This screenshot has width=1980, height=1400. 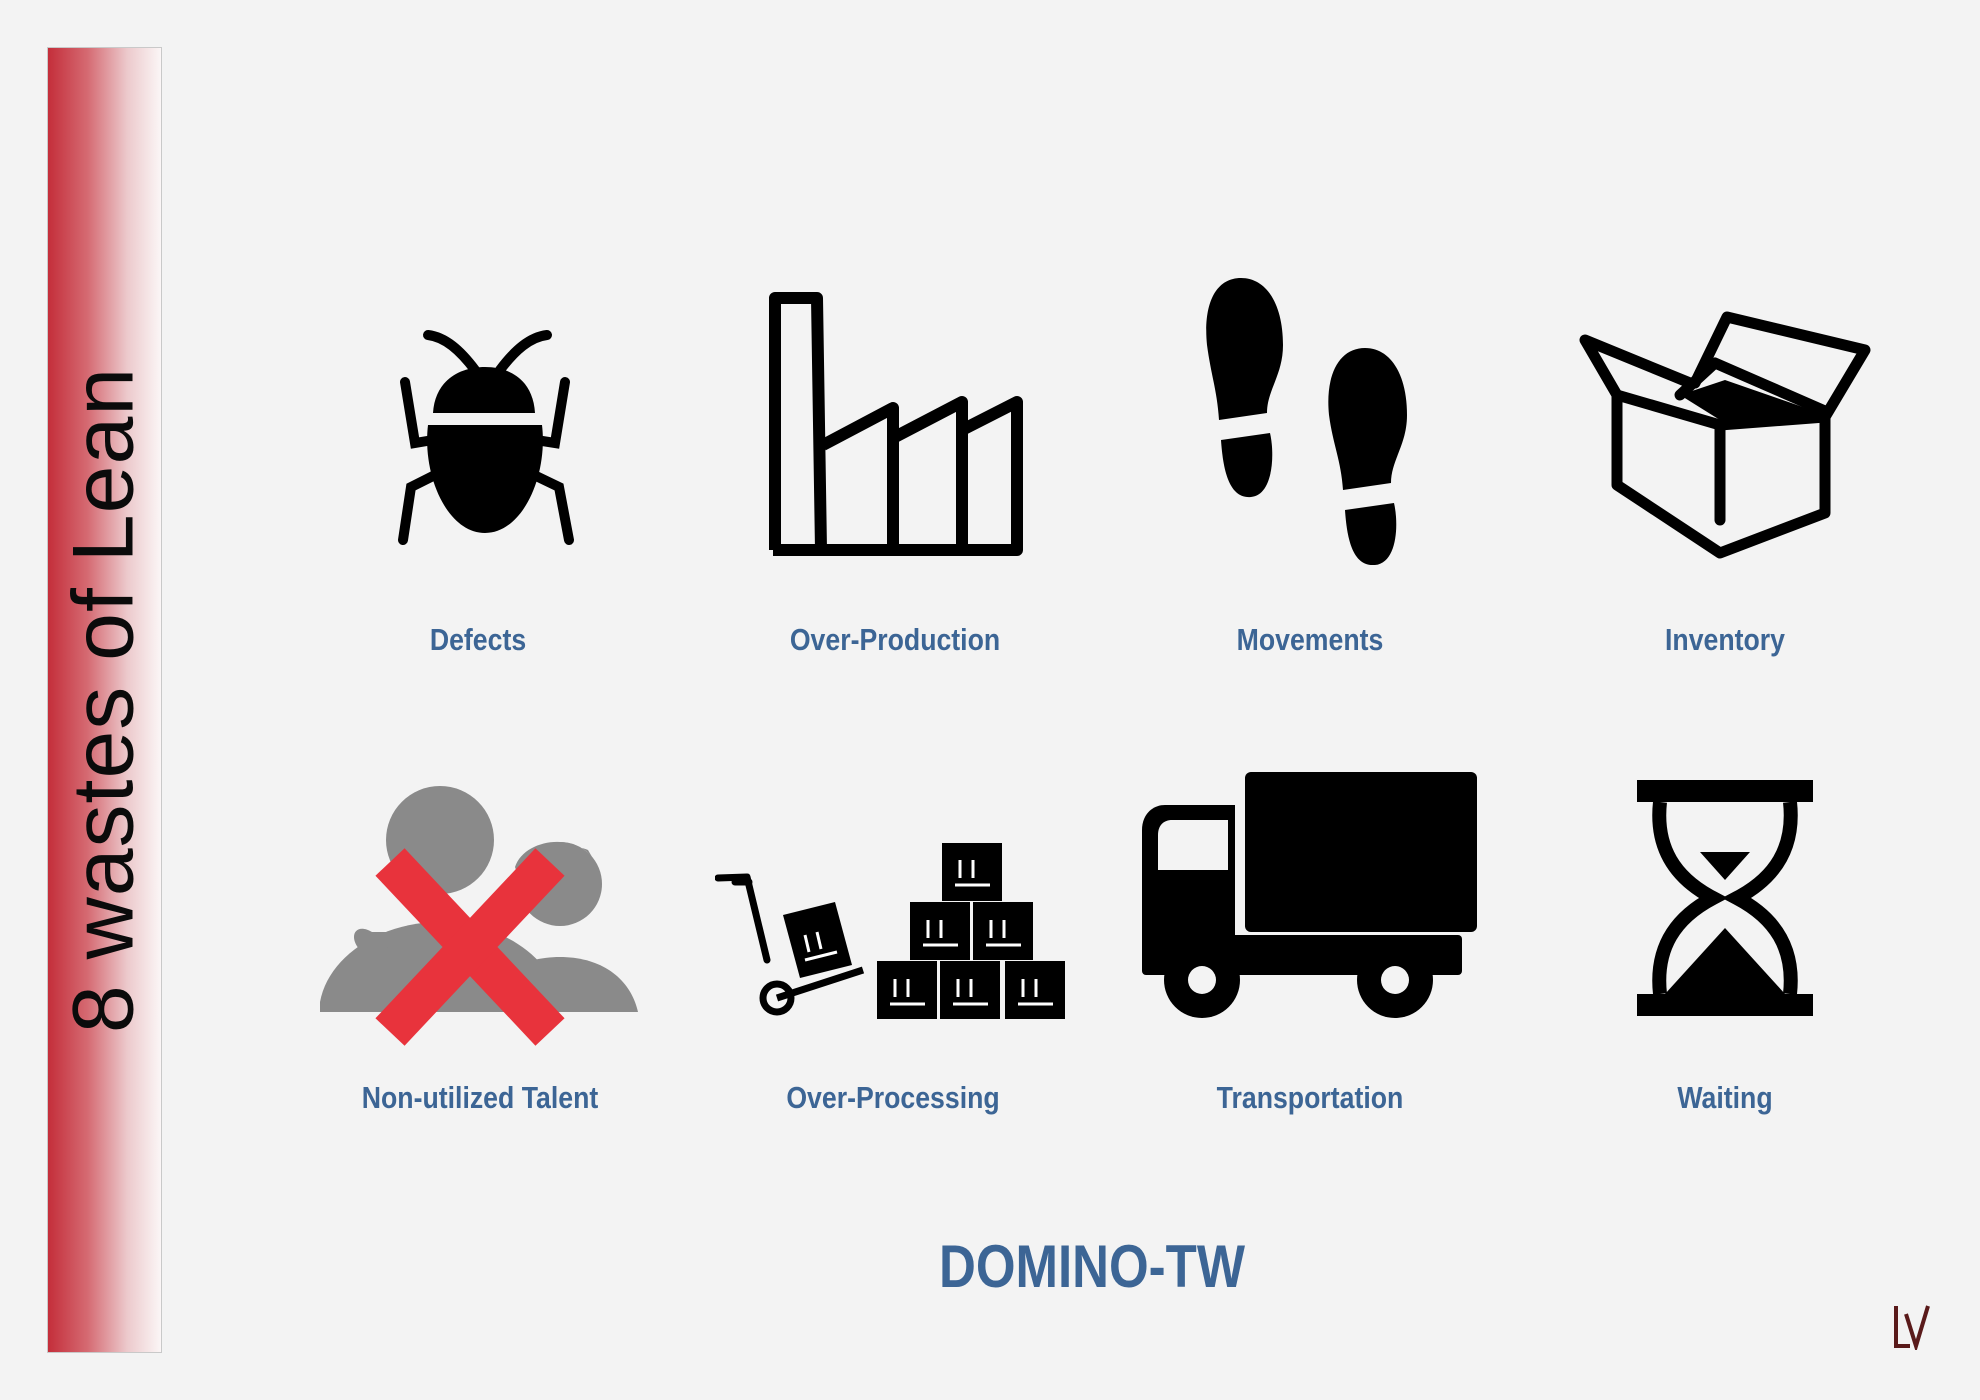 I want to click on sidebar-banner, so click(x=104, y=700).